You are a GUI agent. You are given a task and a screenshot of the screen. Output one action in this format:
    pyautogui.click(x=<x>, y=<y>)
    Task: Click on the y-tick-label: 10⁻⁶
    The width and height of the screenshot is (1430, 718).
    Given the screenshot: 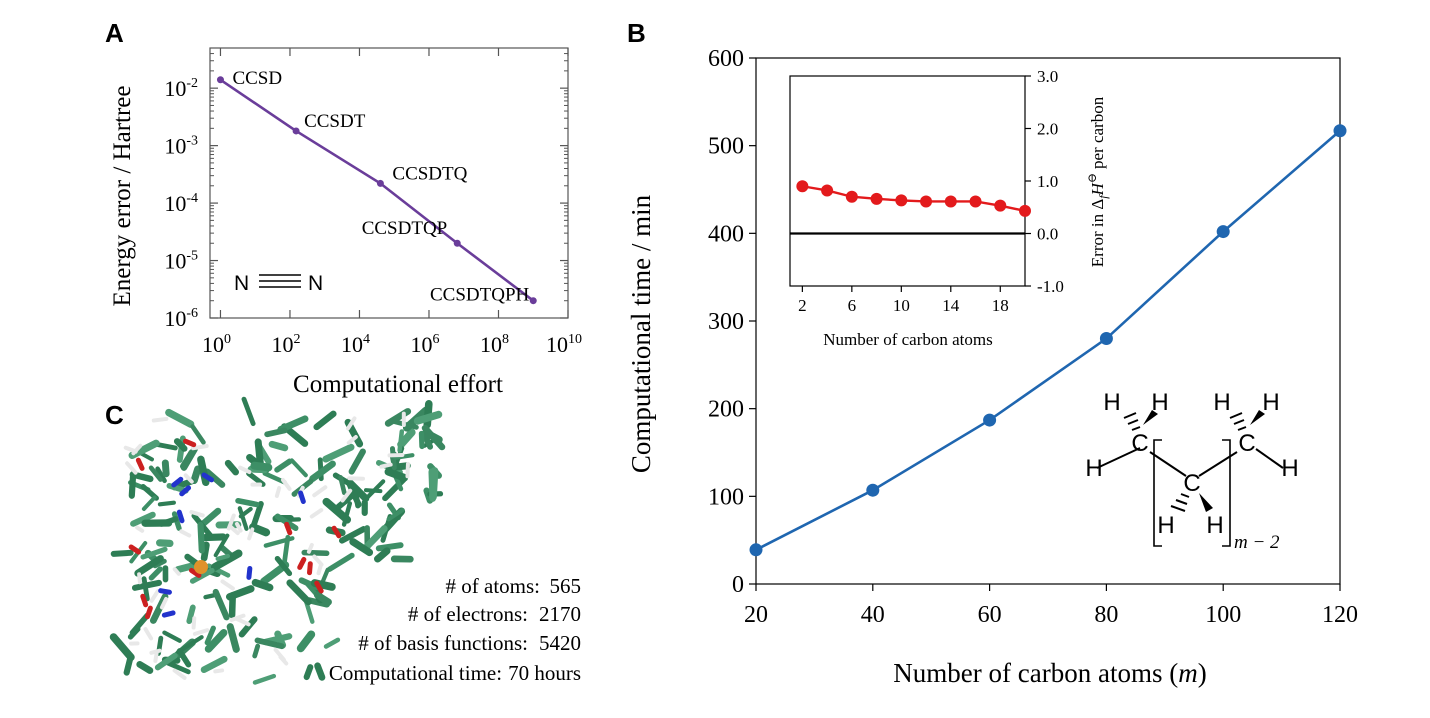 What is the action you would take?
    pyautogui.click(x=181, y=318)
    